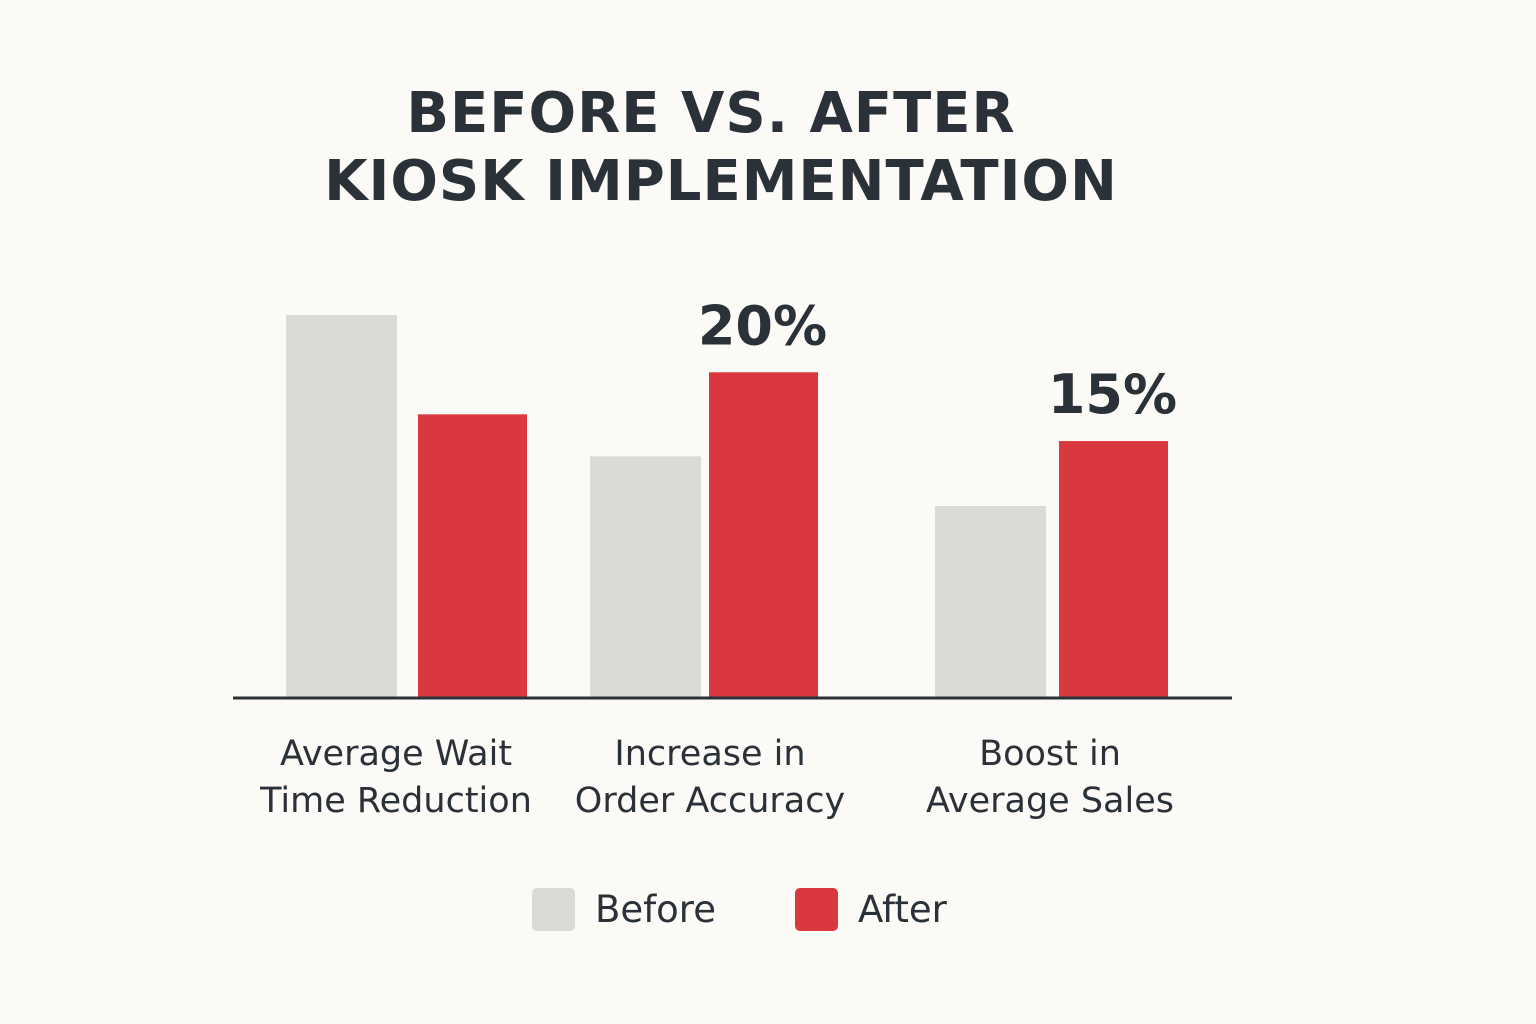  I want to click on category-label-2-line-1: Average Sales, so click(1050, 801).